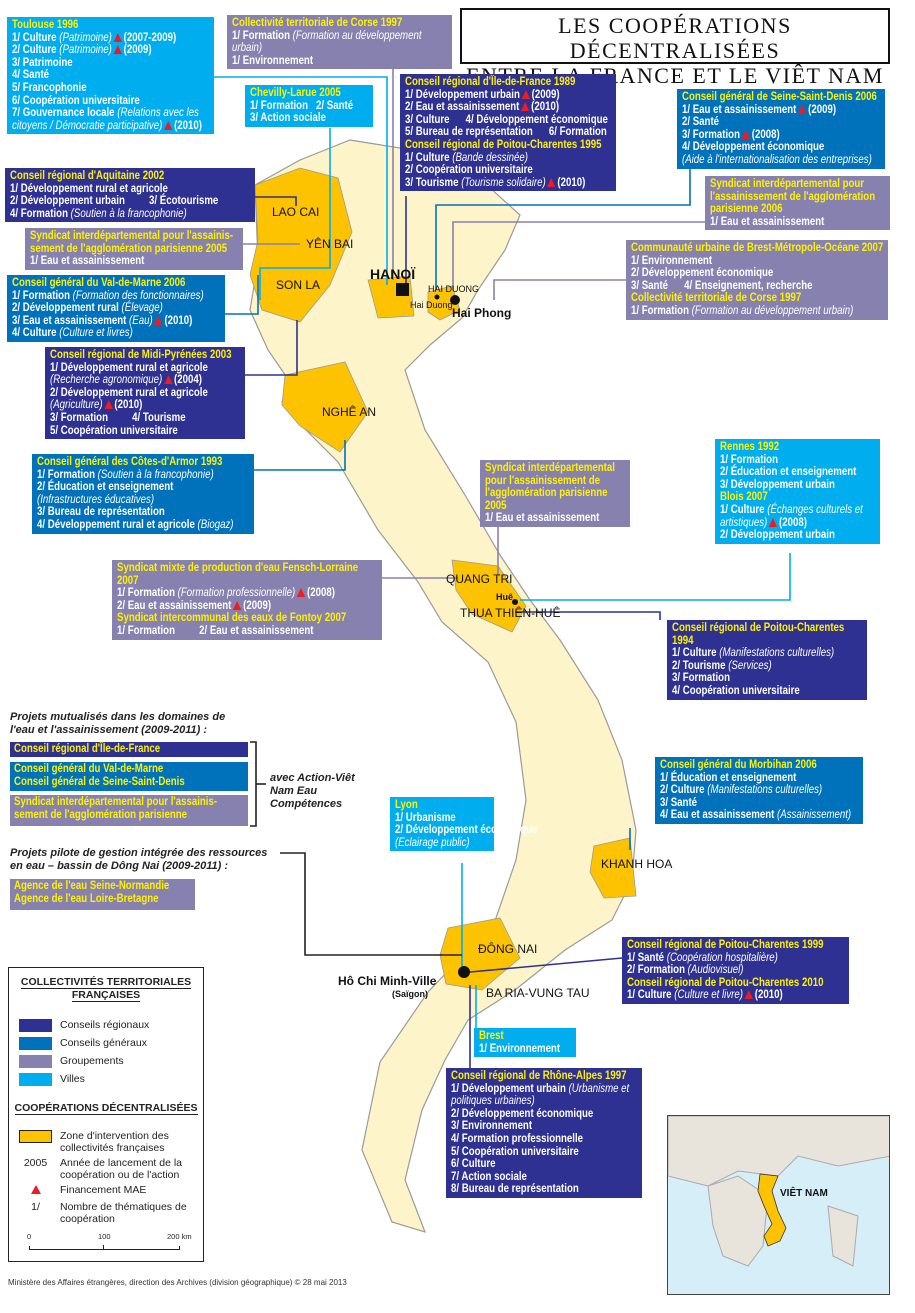 The height and width of the screenshot is (1313, 915). I want to click on theme-text: 4/ Eau et assainissement, so click(717, 815).